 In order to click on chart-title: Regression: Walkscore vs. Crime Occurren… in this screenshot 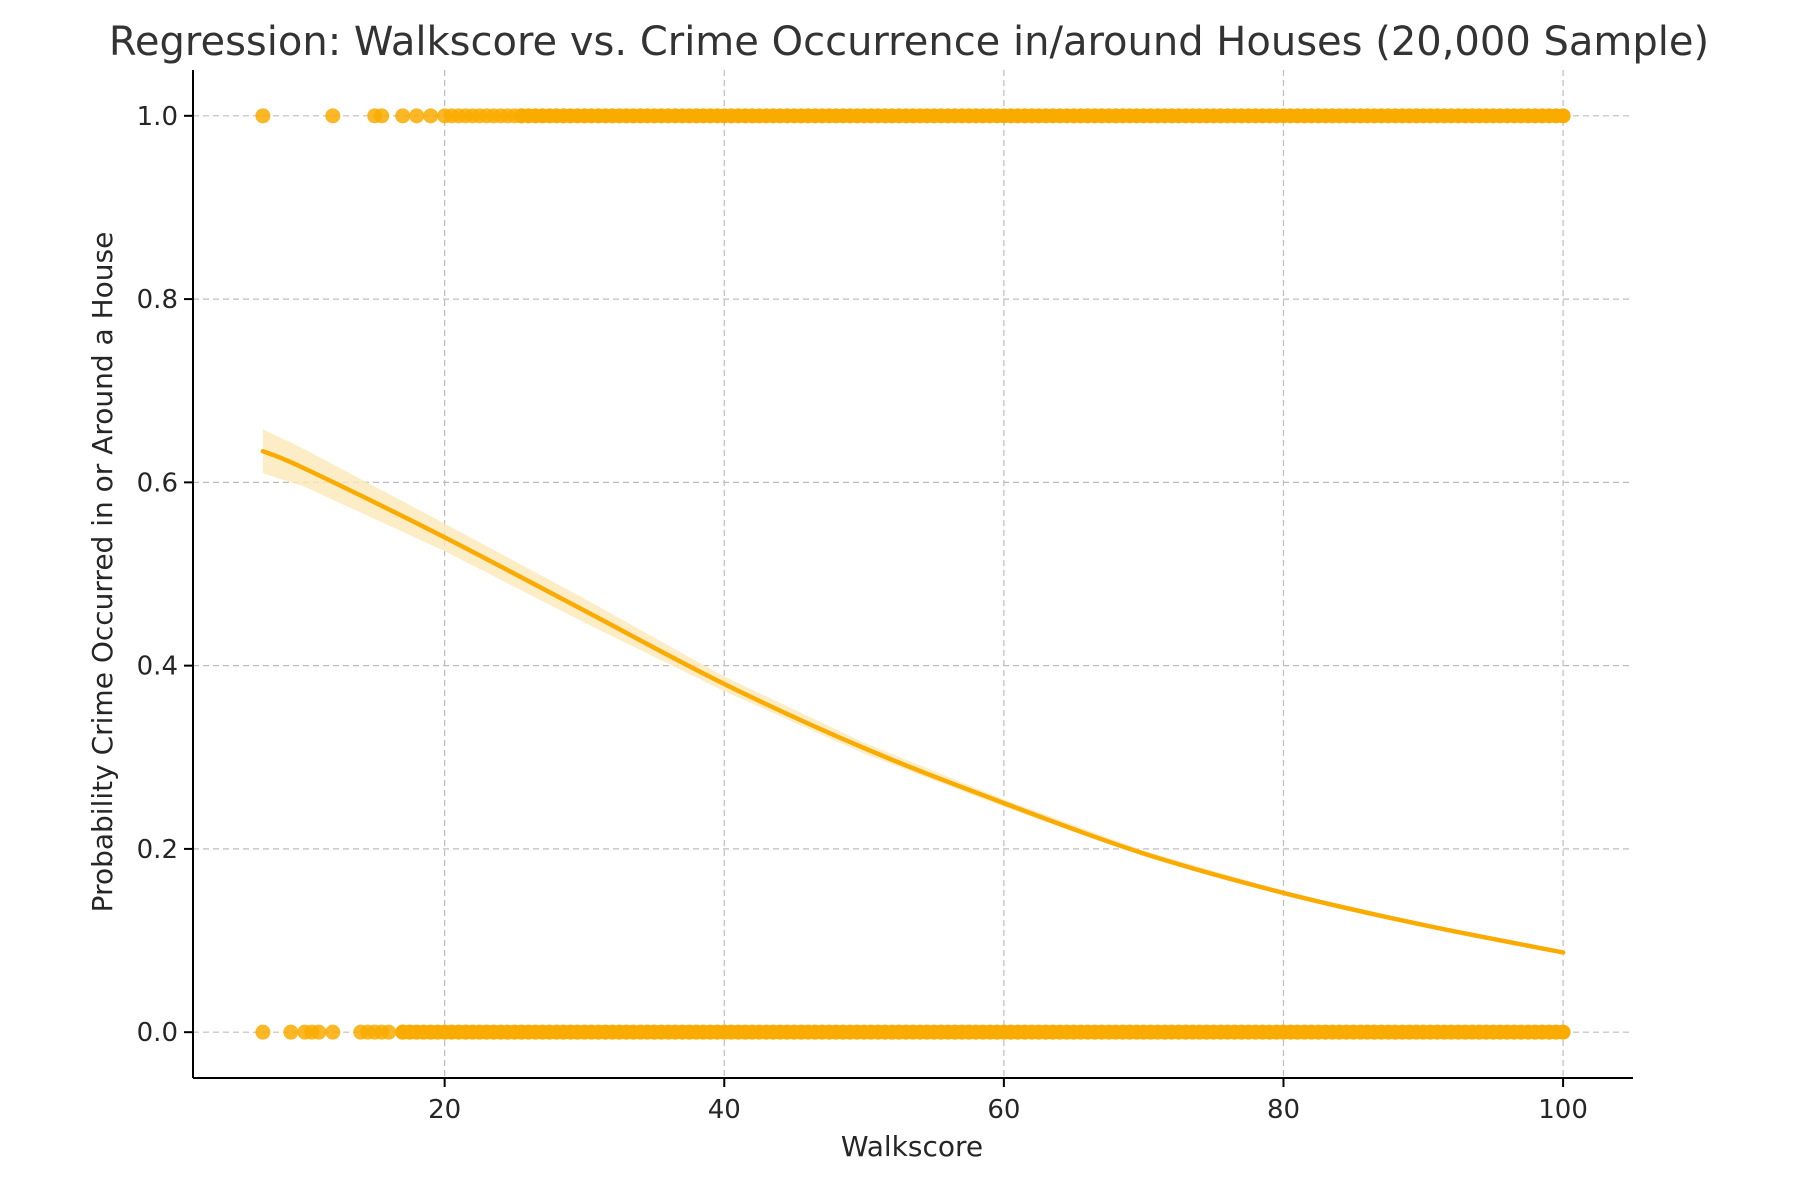, I will do `click(909, 42)`.